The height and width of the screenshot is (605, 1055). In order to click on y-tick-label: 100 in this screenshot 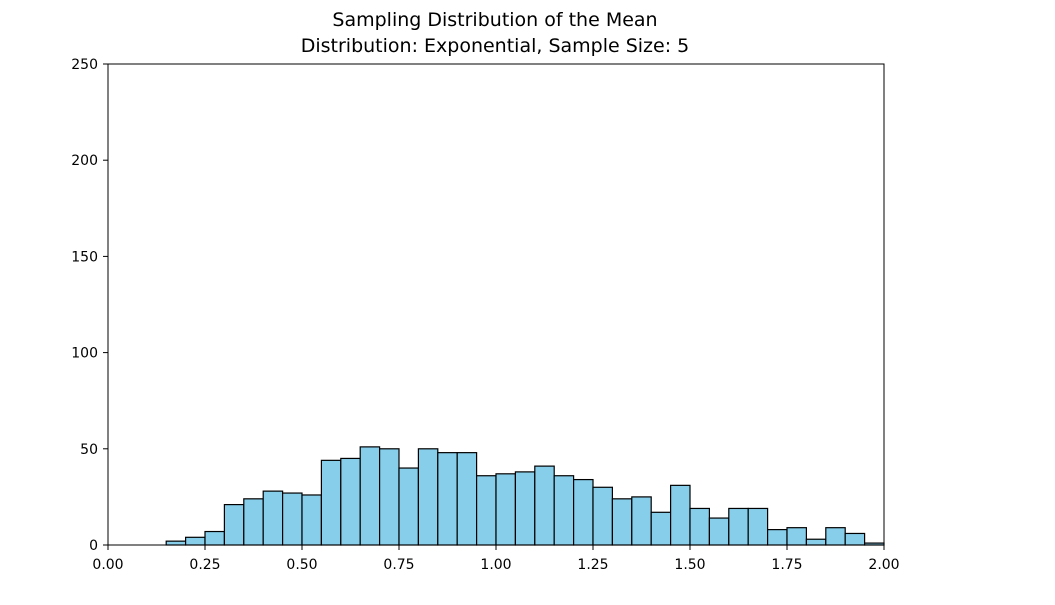, I will do `click(84, 354)`.